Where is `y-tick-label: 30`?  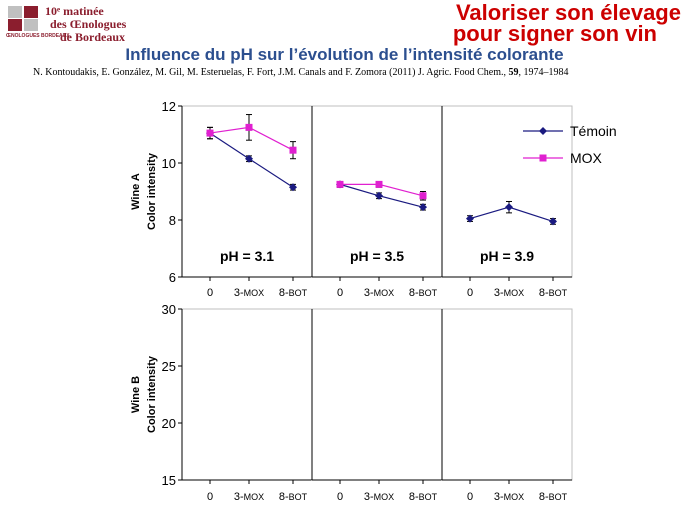 y-tick-label: 30 is located at coordinates (169, 309).